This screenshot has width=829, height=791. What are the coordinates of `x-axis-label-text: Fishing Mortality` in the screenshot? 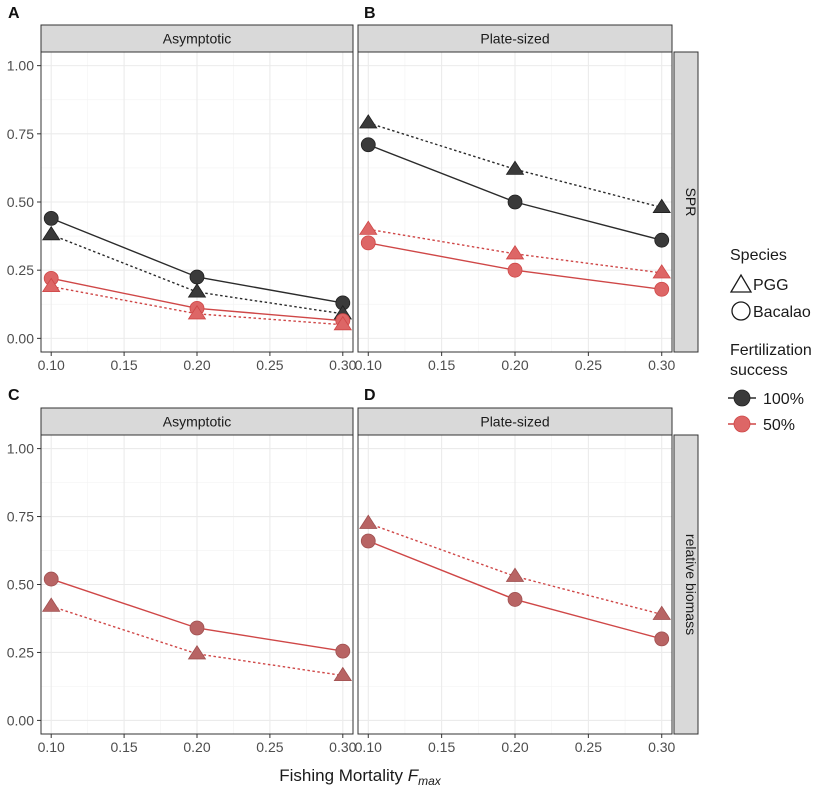 It's located at (343, 775).